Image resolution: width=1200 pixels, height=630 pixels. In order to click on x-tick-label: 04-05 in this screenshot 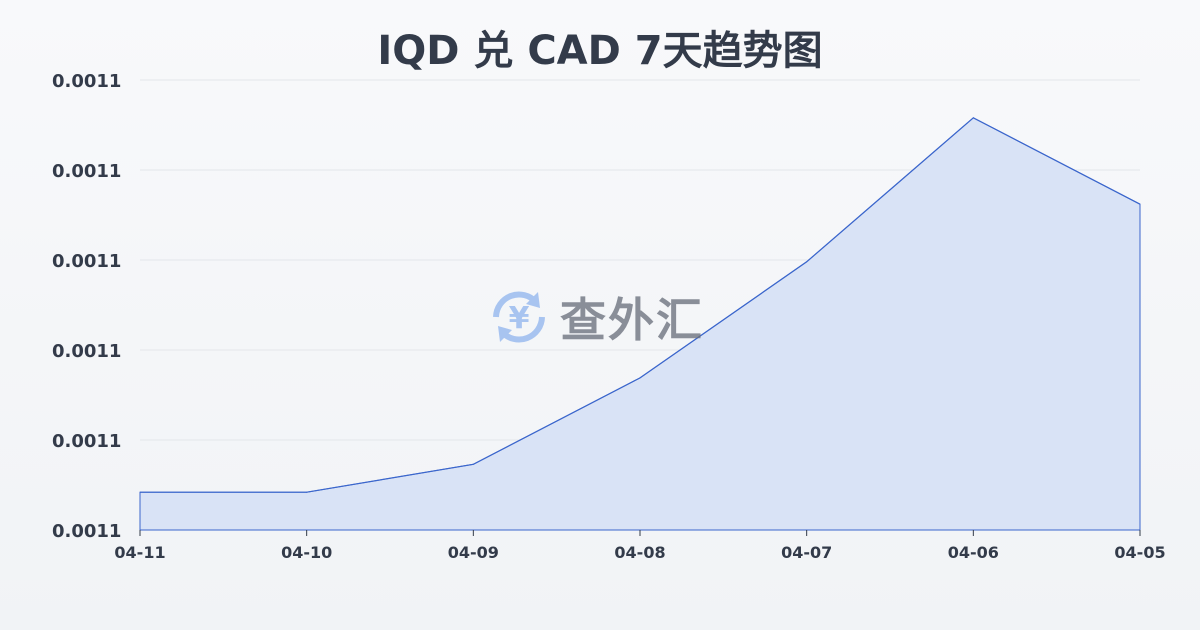, I will do `click(1139, 552)`.